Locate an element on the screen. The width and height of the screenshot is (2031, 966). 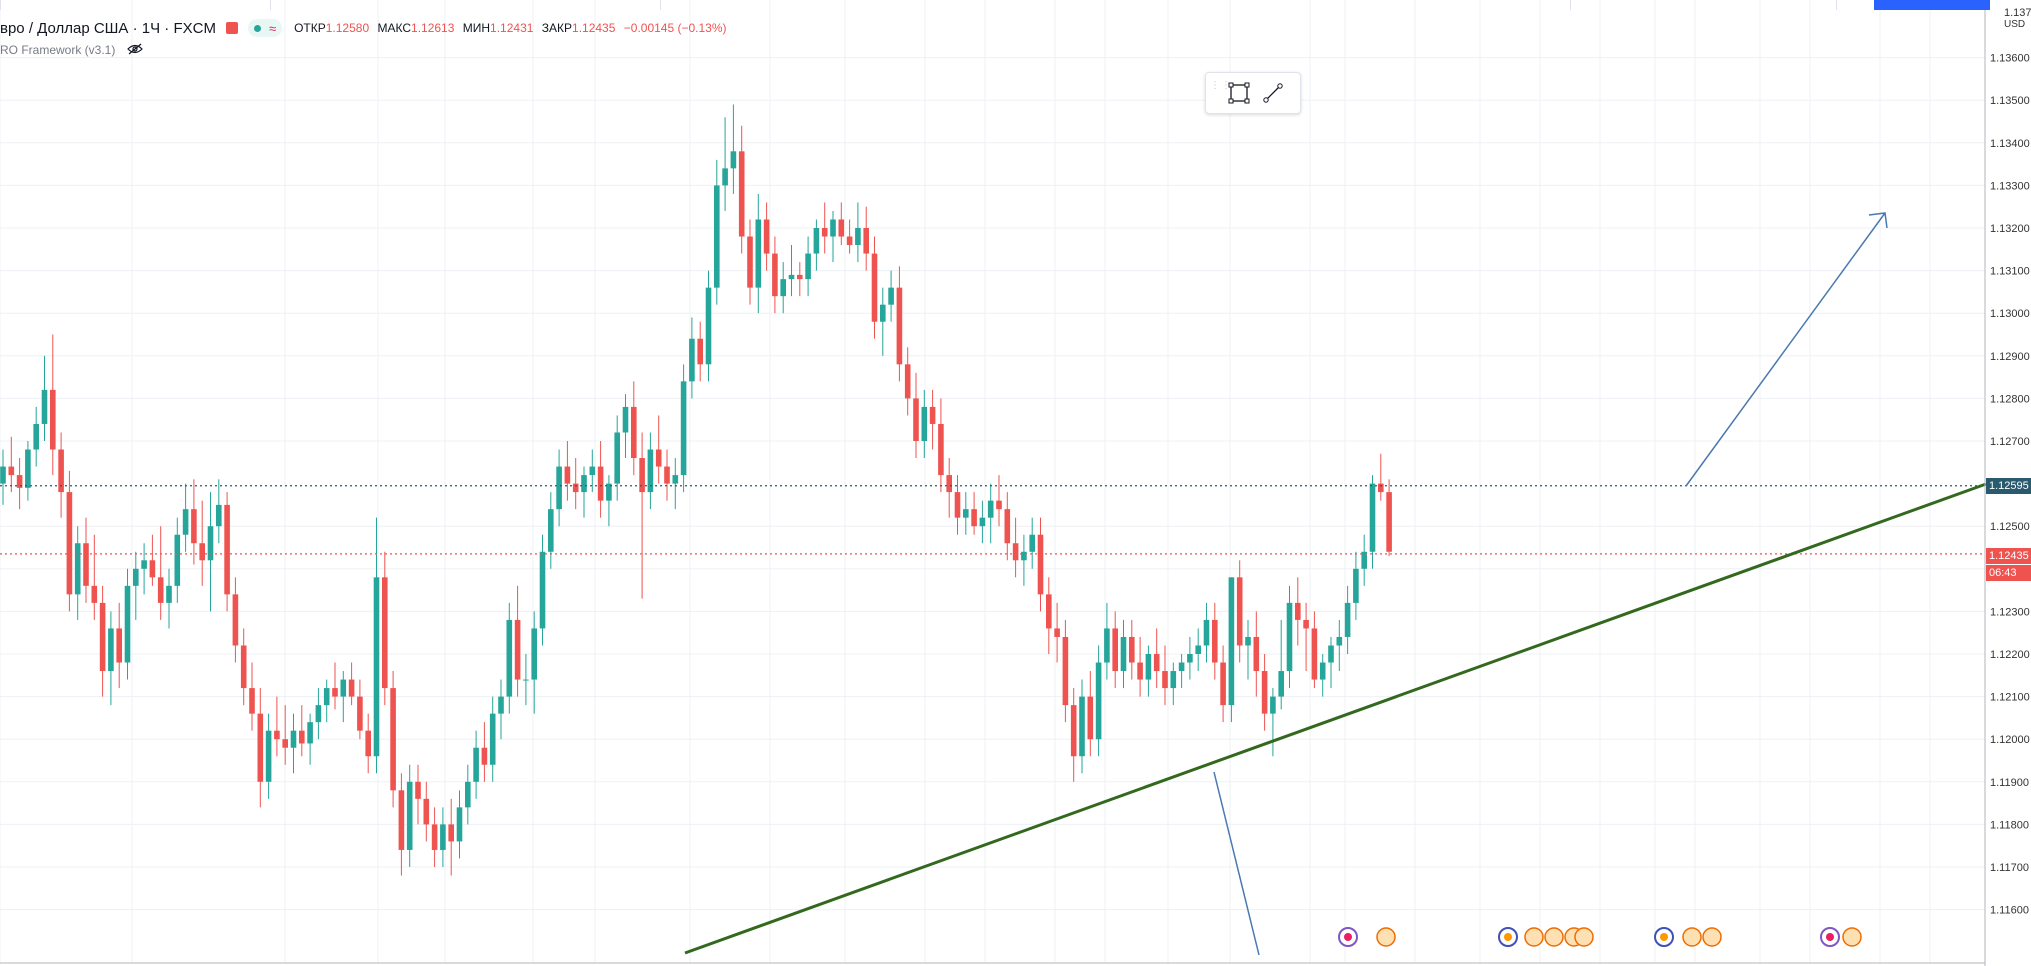
axis-tick-label: 1.12700 is located at coordinates (2010, 442).